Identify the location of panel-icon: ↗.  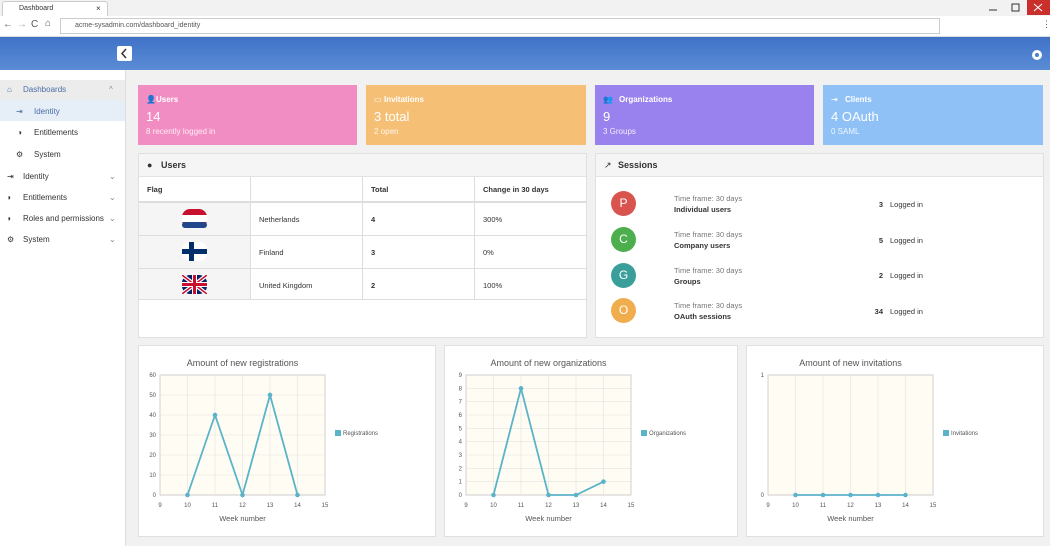
(608, 165).